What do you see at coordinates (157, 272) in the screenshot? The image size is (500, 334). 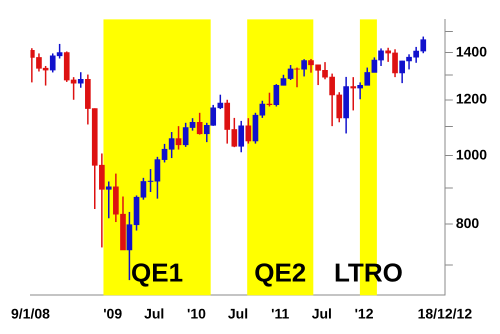 I see `band-label: QE1` at bounding box center [157, 272].